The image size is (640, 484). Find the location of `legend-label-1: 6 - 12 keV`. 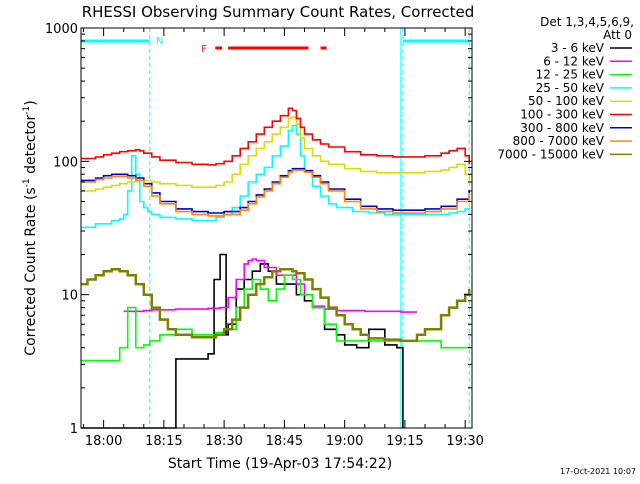

legend-label-1: 6 - 12 keV is located at coordinates (574, 61).